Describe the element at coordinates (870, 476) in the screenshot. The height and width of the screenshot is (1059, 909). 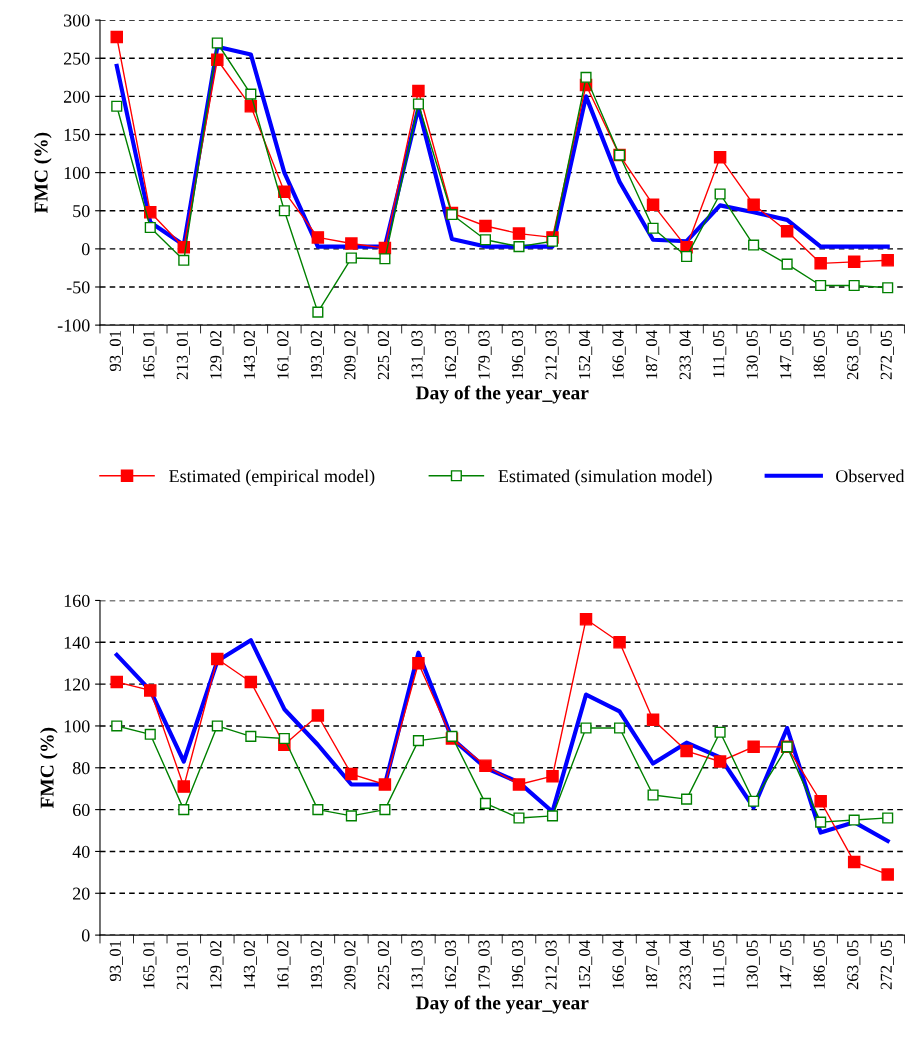
I see `legend-label: Observed` at that location.